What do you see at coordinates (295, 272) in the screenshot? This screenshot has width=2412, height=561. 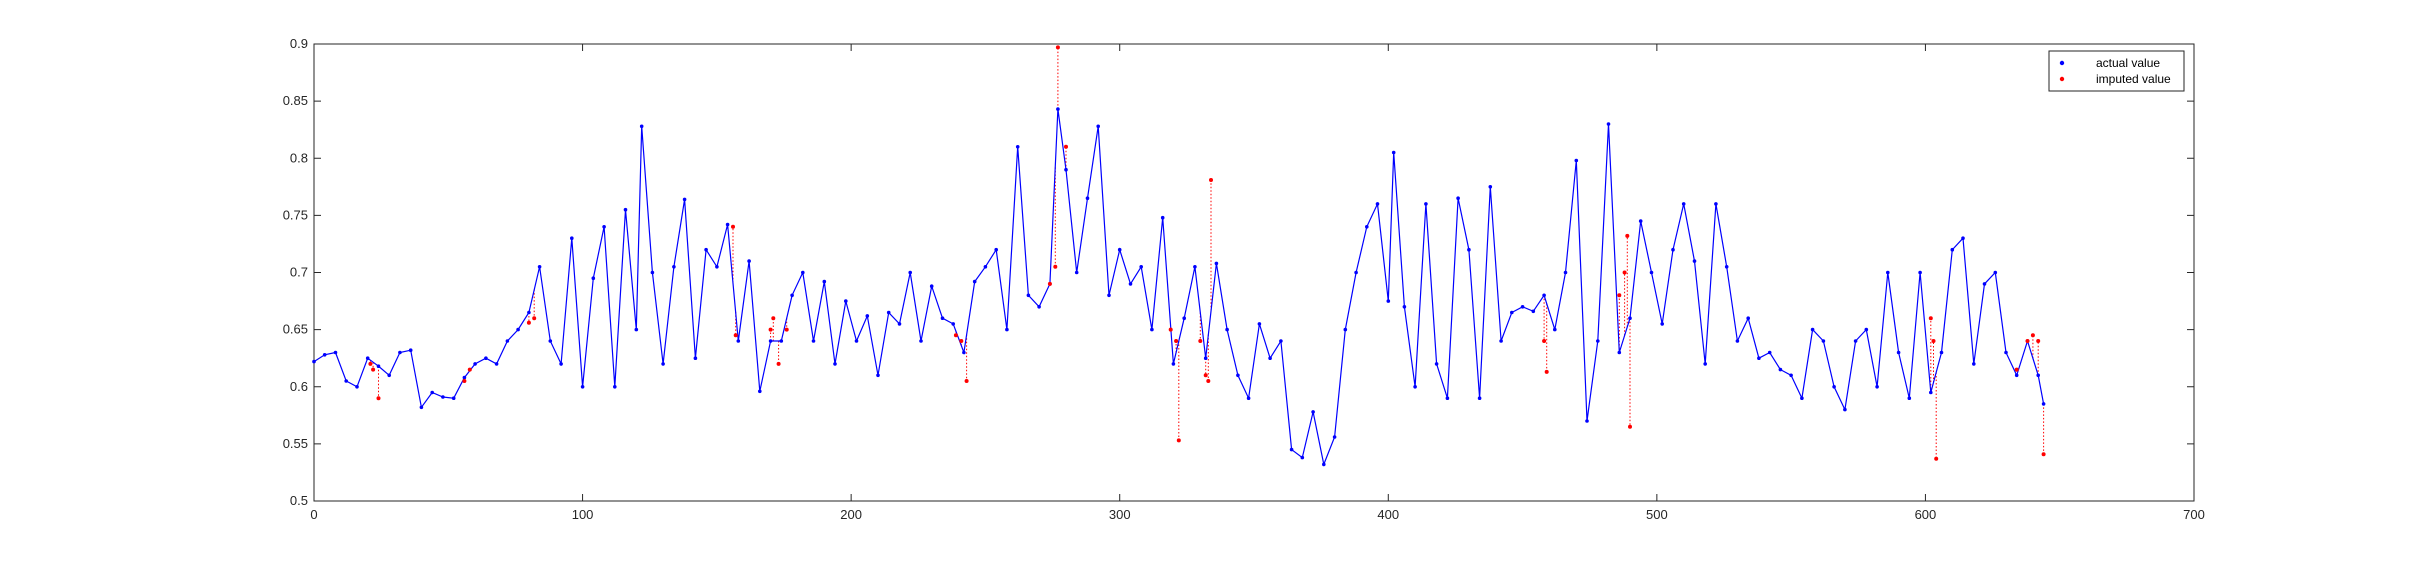 I see `y-tick-labels: 0.5 0.55 0.6 0.65 0.7 0.75 0.8 0.85 0.9` at bounding box center [295, 272].